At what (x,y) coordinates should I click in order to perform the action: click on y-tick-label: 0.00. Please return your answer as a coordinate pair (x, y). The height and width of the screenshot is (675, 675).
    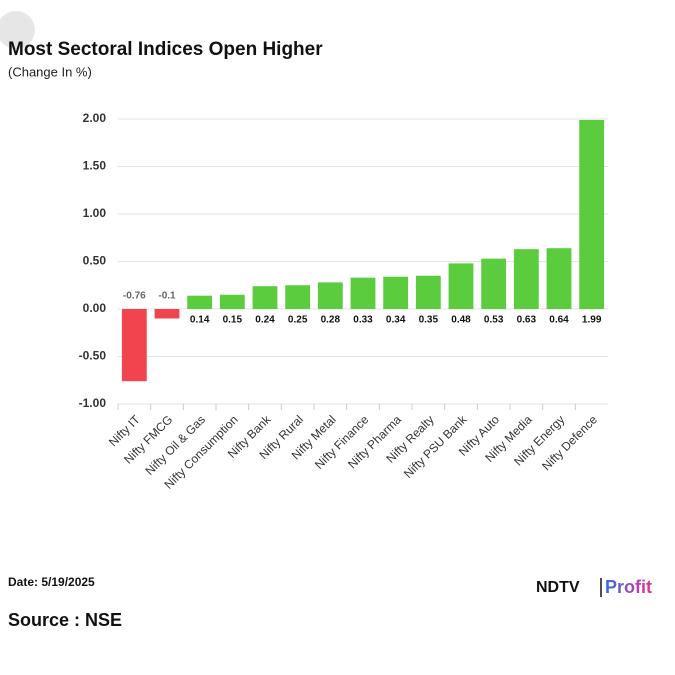
    Looking at the image, I should click on (95, 308).